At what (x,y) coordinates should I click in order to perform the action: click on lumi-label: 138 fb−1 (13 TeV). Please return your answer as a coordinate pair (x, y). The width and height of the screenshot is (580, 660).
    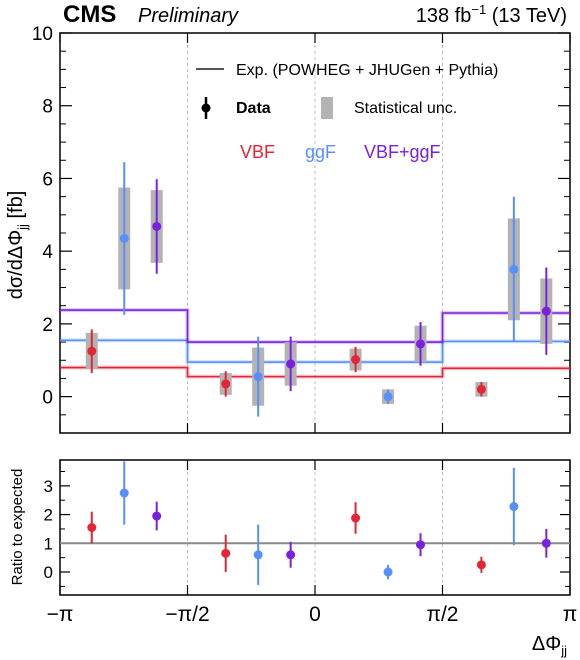
    Looking at the image, I should click on (491, 14).